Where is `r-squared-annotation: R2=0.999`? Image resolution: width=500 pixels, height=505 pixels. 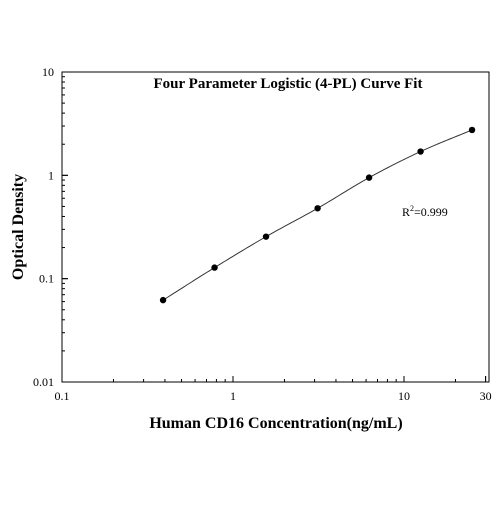 r-squared-annotation: R2=0.999 is located at coordinates (425, 211).